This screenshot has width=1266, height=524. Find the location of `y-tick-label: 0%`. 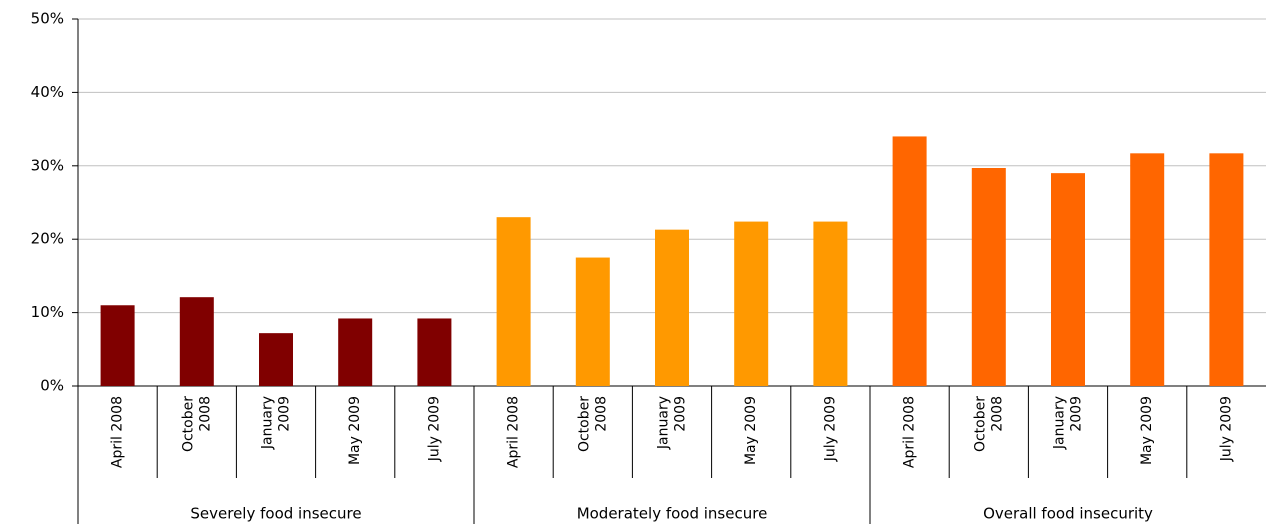

y-tick-label: 0% is located at coordinates (52, 386).